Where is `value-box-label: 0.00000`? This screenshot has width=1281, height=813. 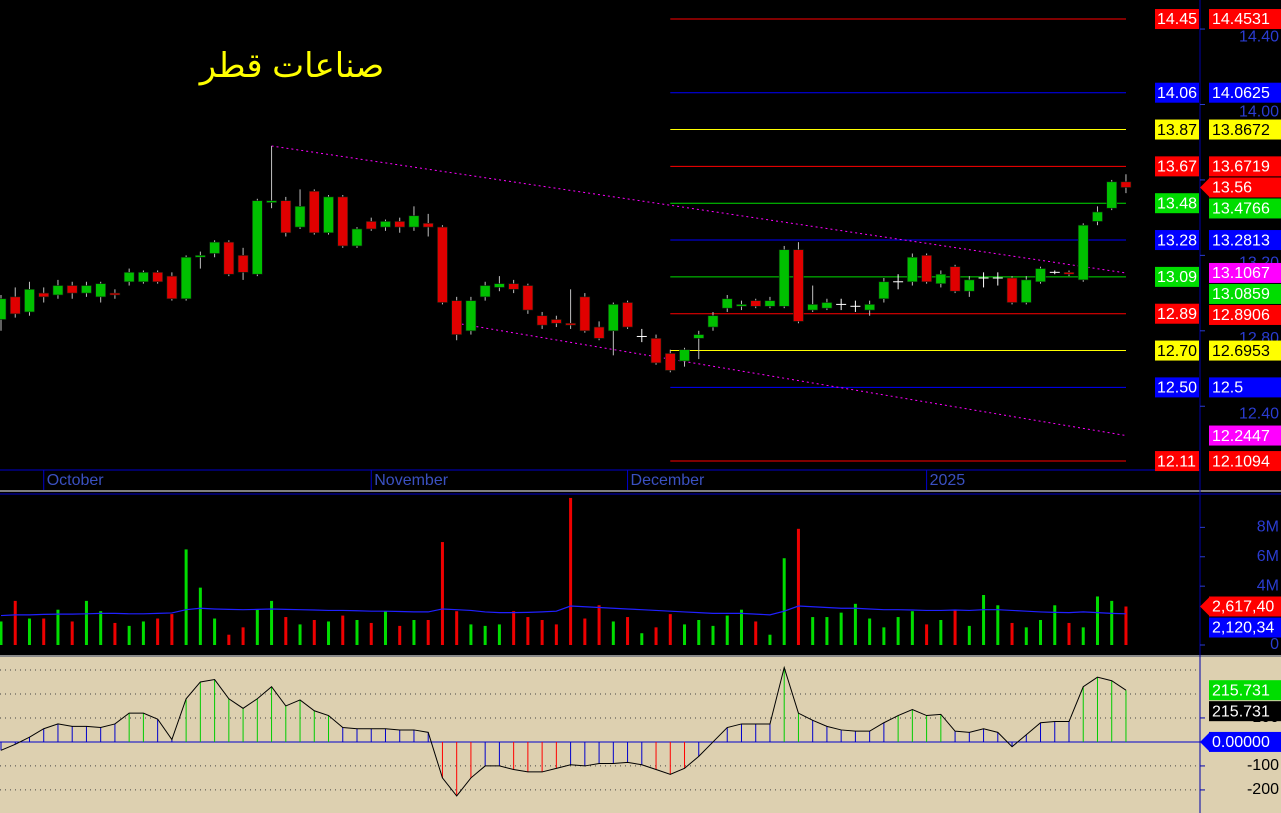 value-box-label: 0.00000 is located at coordinates (1241, 742).